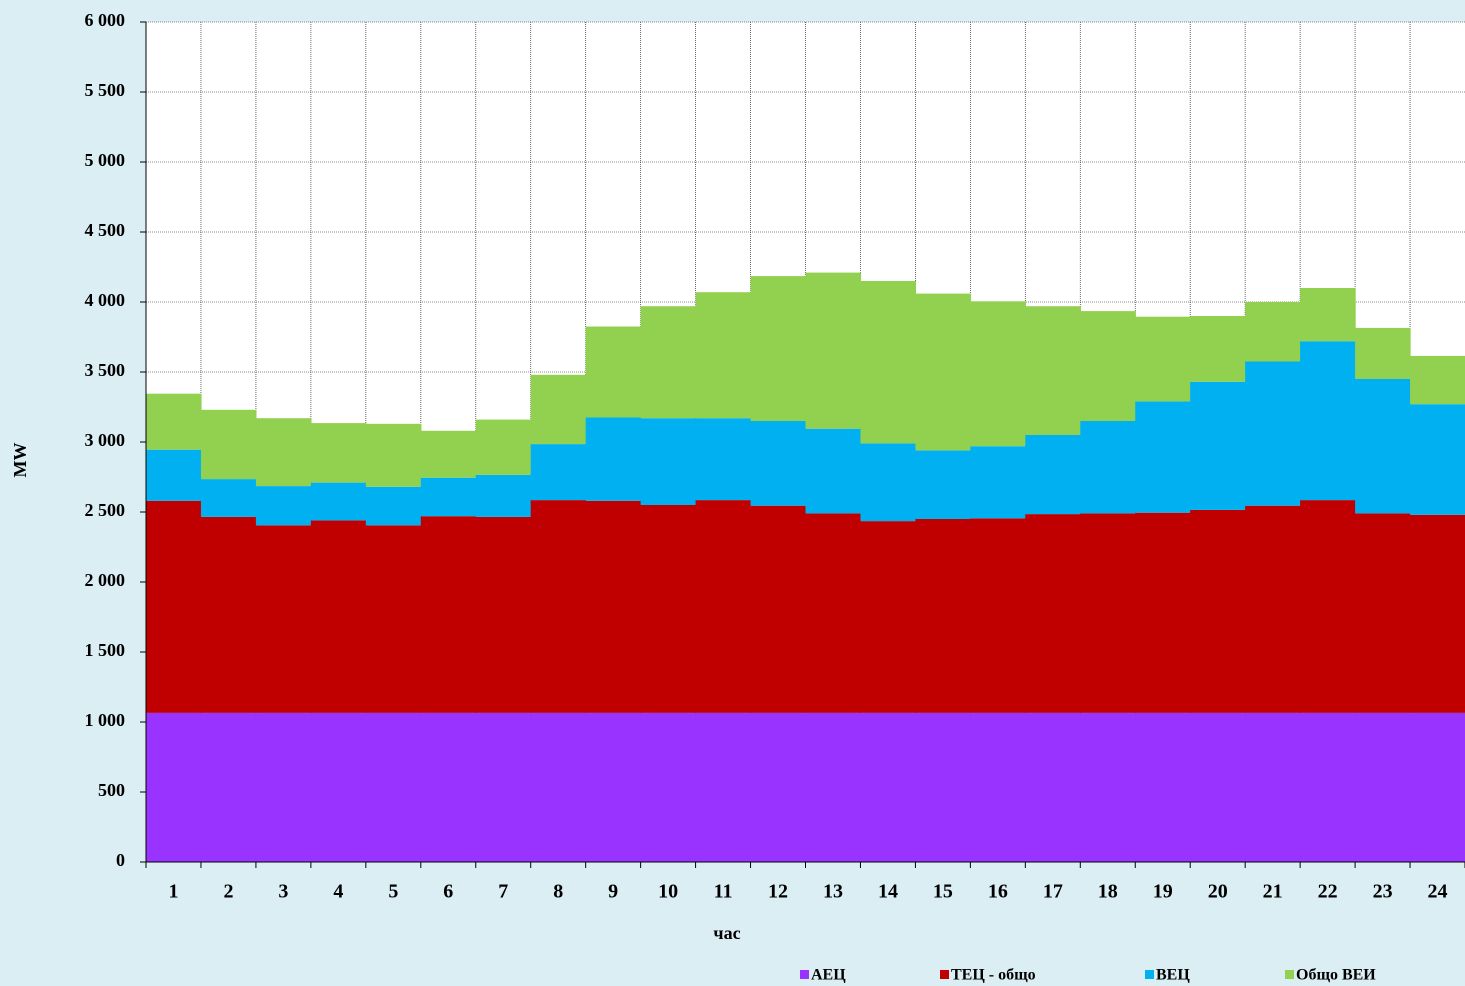 Image resolution: width=1465 pixels, height=986 pixels. What do you see at coordinates (726, 933) in the screenshot?
I see `x-axis-label: час` at bounding box center [726, 933].